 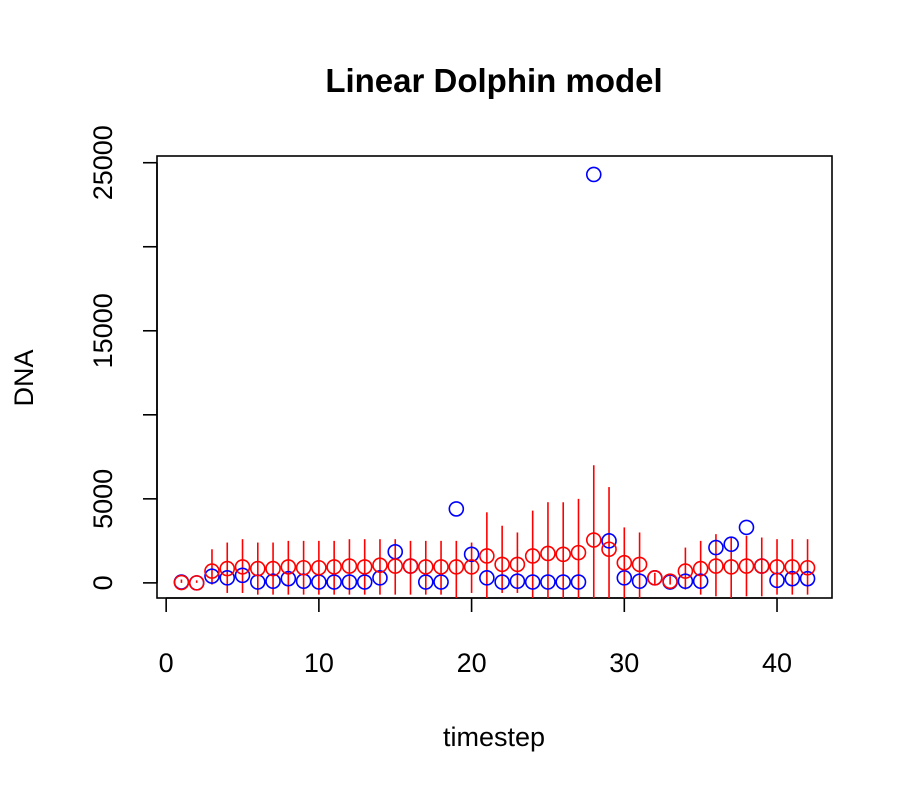 What do you see at coordinates (24, 377) in the screenshot?
I see `y-axis-label: DNA` at bounding box center [24, 377].